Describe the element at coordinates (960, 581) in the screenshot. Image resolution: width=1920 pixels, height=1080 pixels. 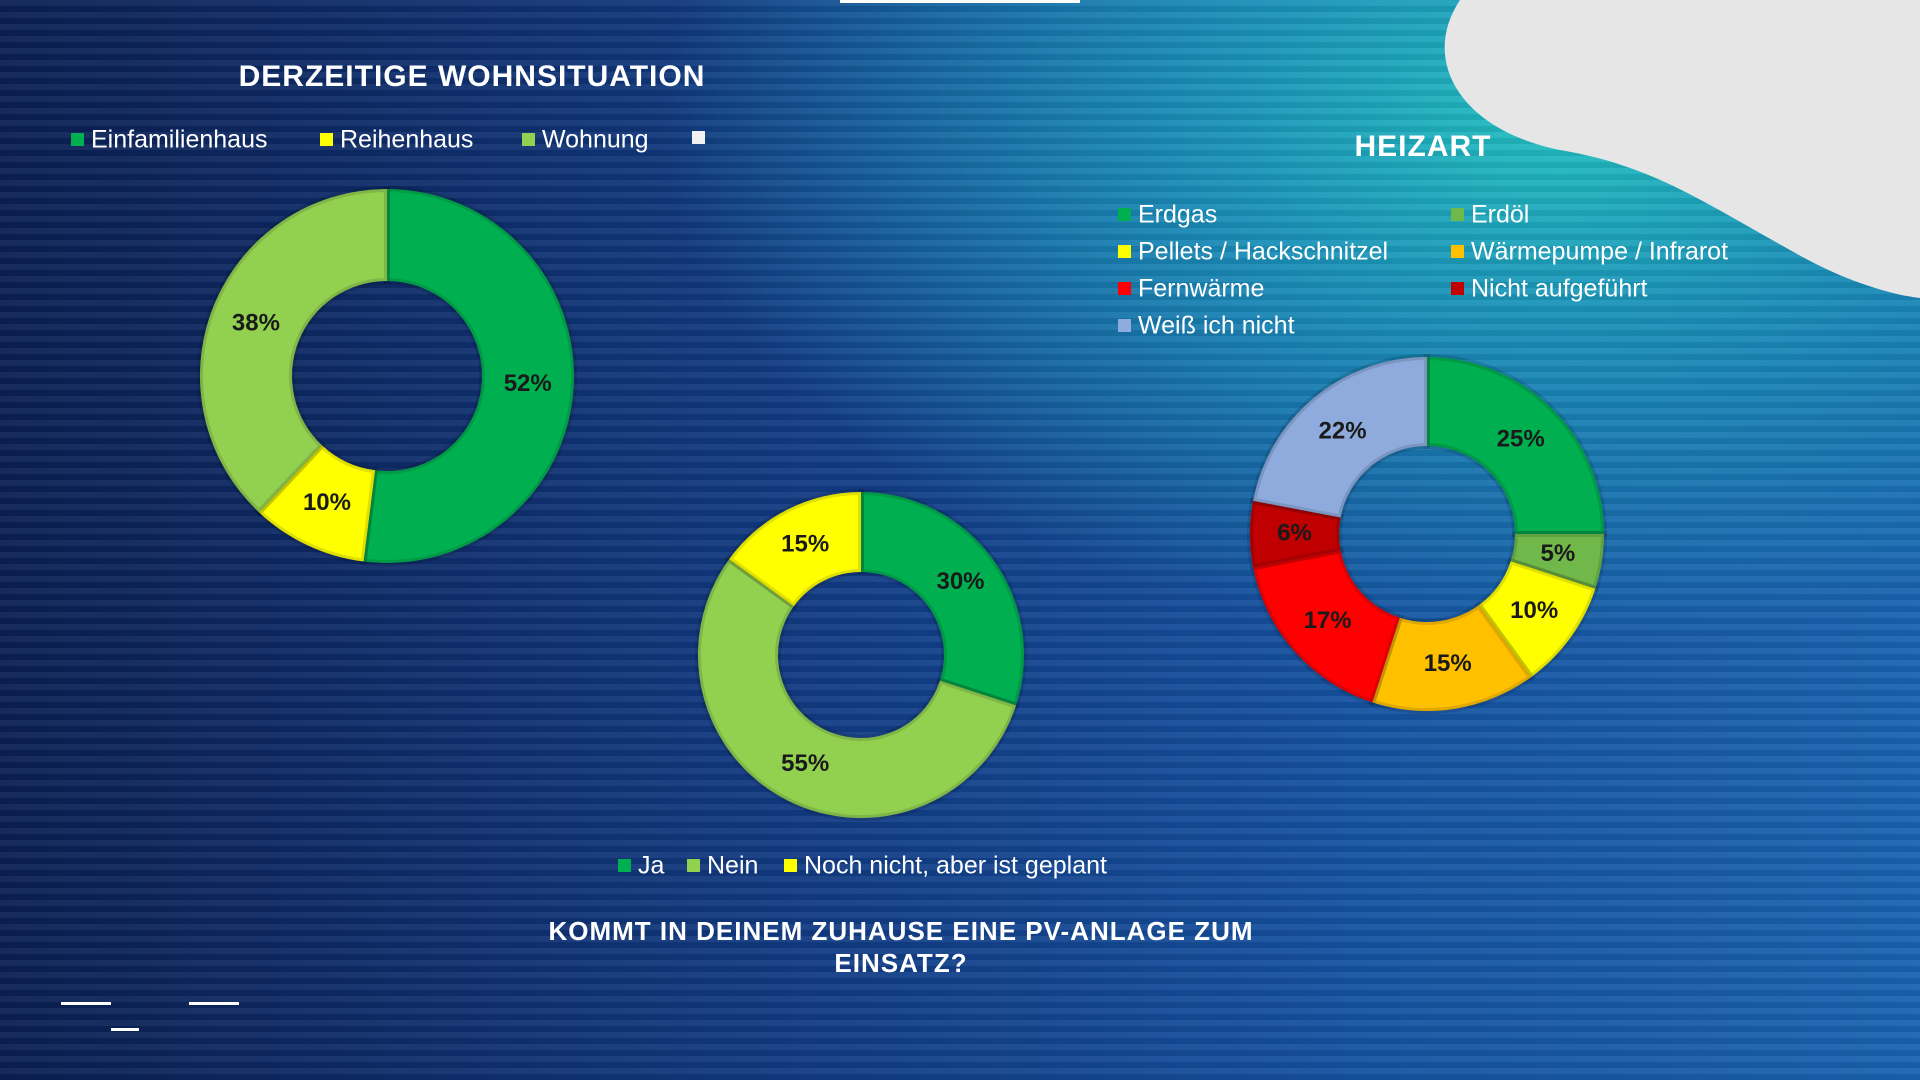
I see `data-label: 30%` at that location.